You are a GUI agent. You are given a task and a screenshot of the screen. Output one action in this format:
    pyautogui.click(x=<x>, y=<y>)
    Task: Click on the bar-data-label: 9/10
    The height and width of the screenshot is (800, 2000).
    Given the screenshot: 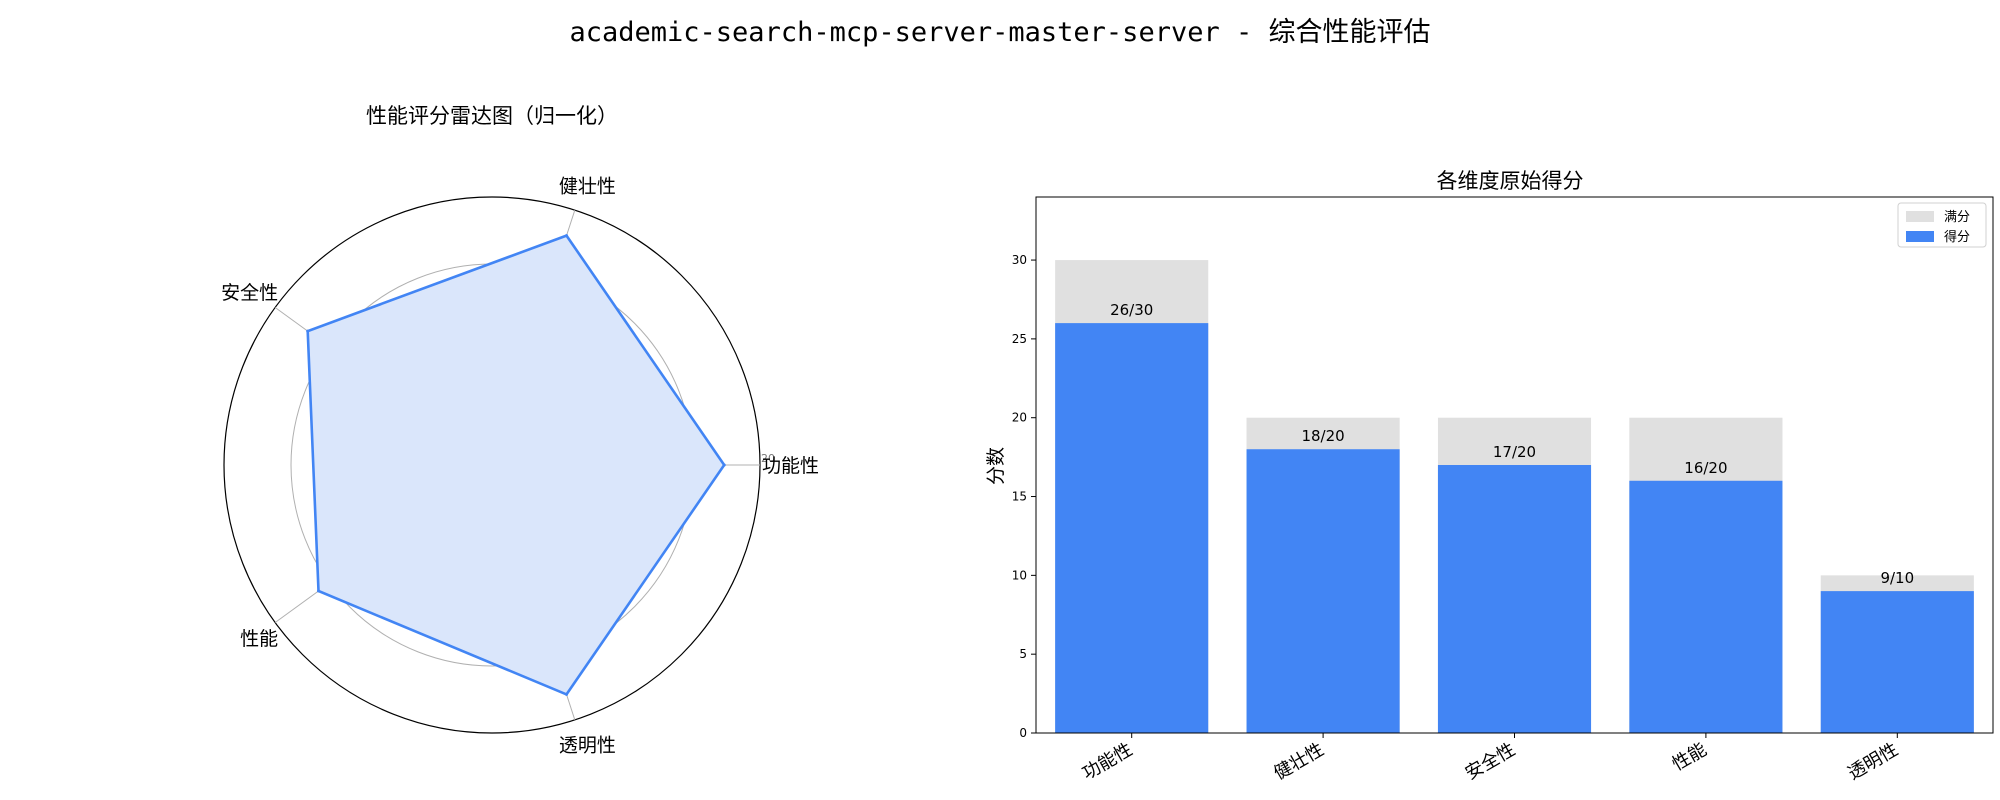 What is the action you would take?
    pyautogui.click(x=1897, y=578)
    